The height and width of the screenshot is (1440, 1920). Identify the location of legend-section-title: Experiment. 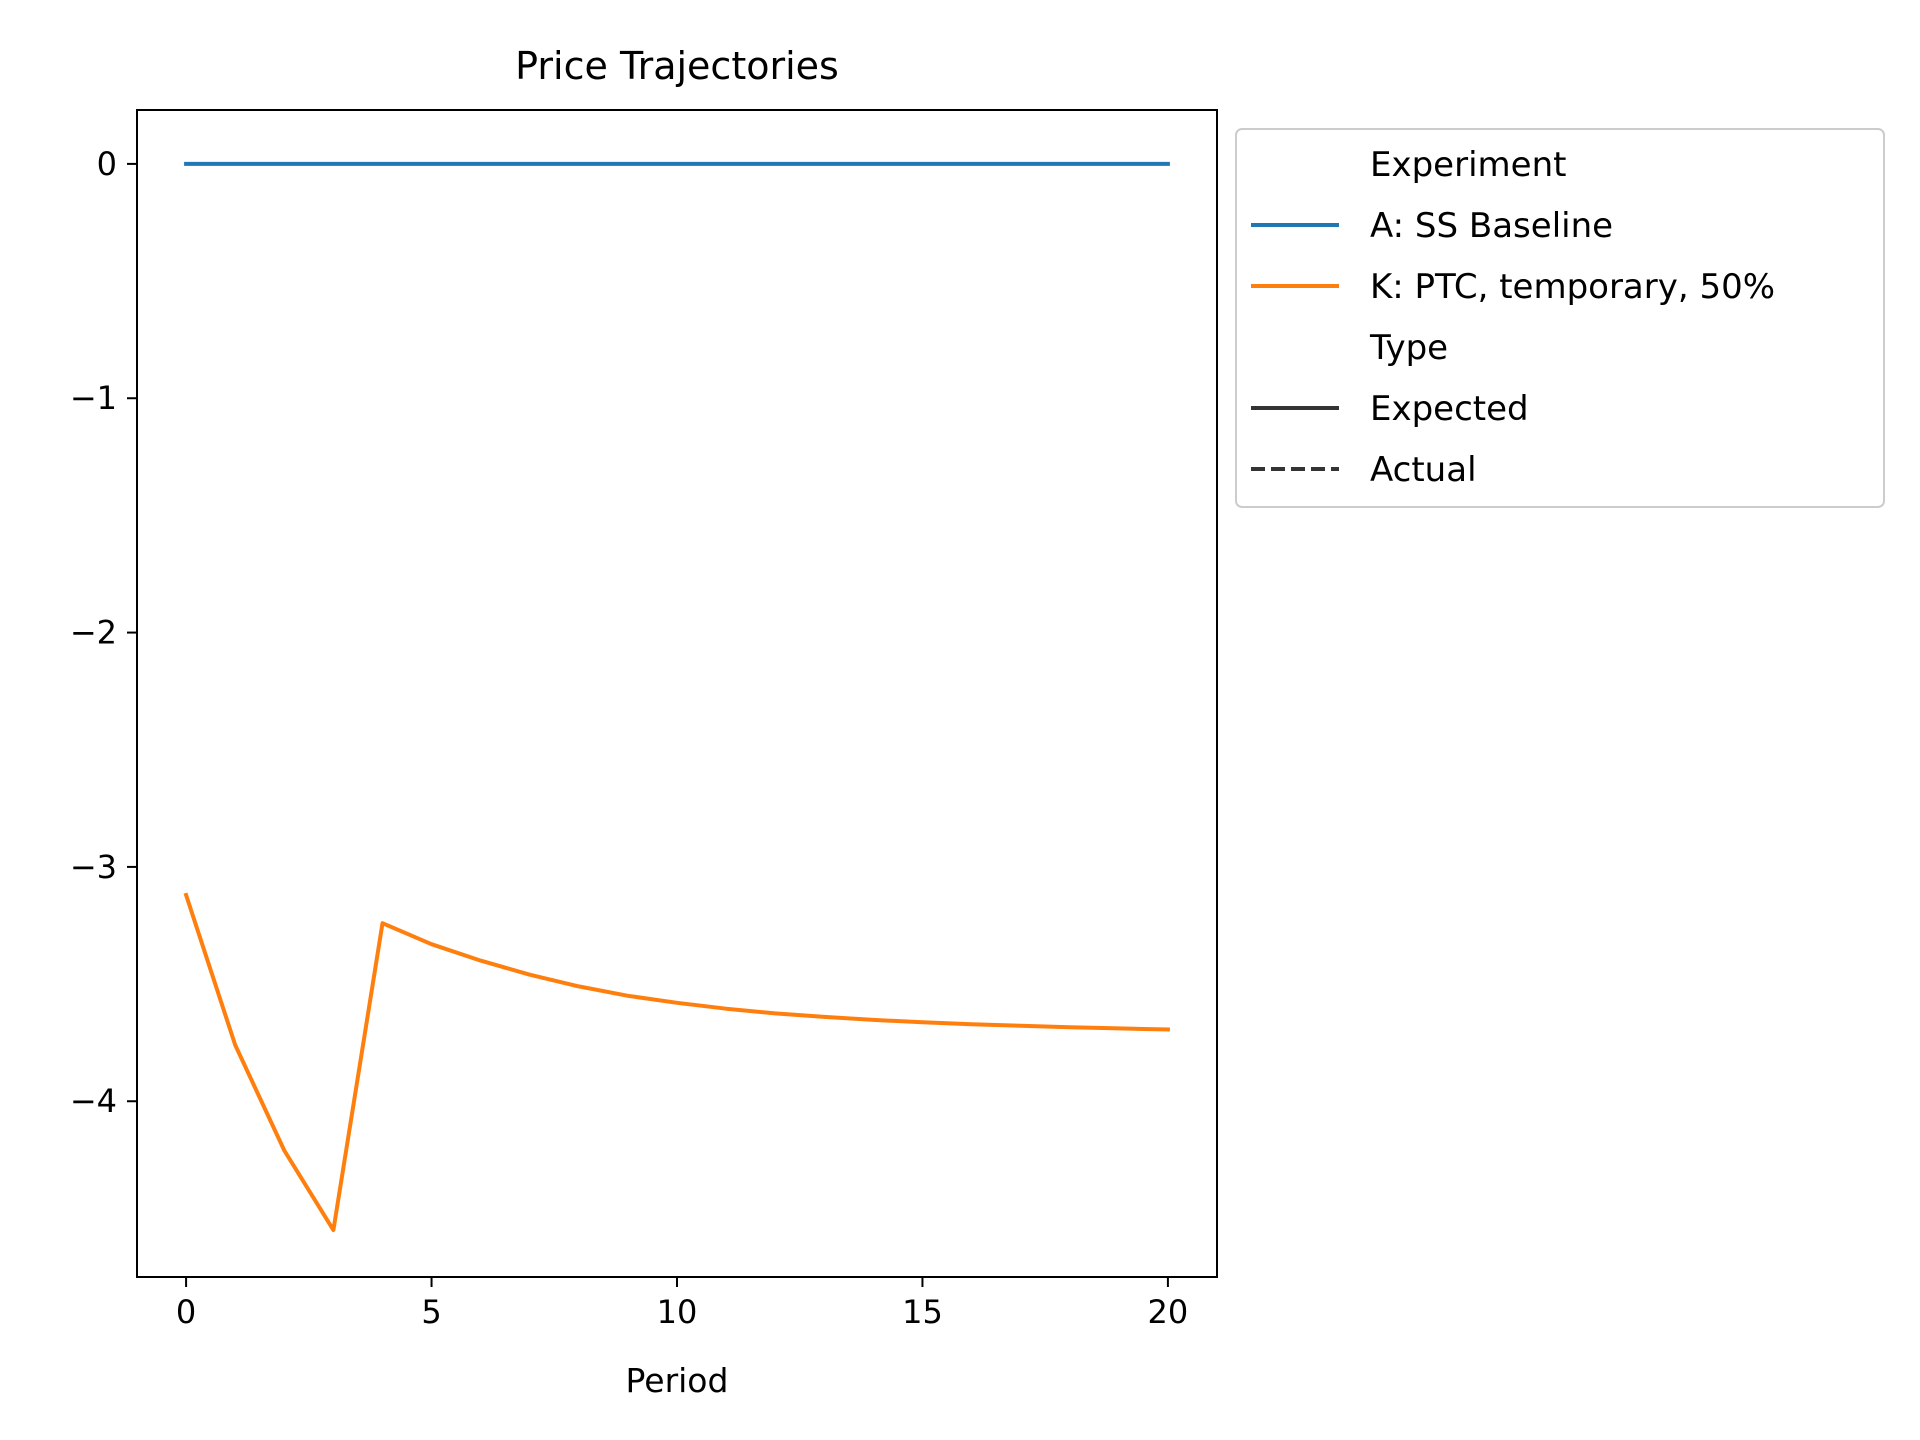
(1468, 165).